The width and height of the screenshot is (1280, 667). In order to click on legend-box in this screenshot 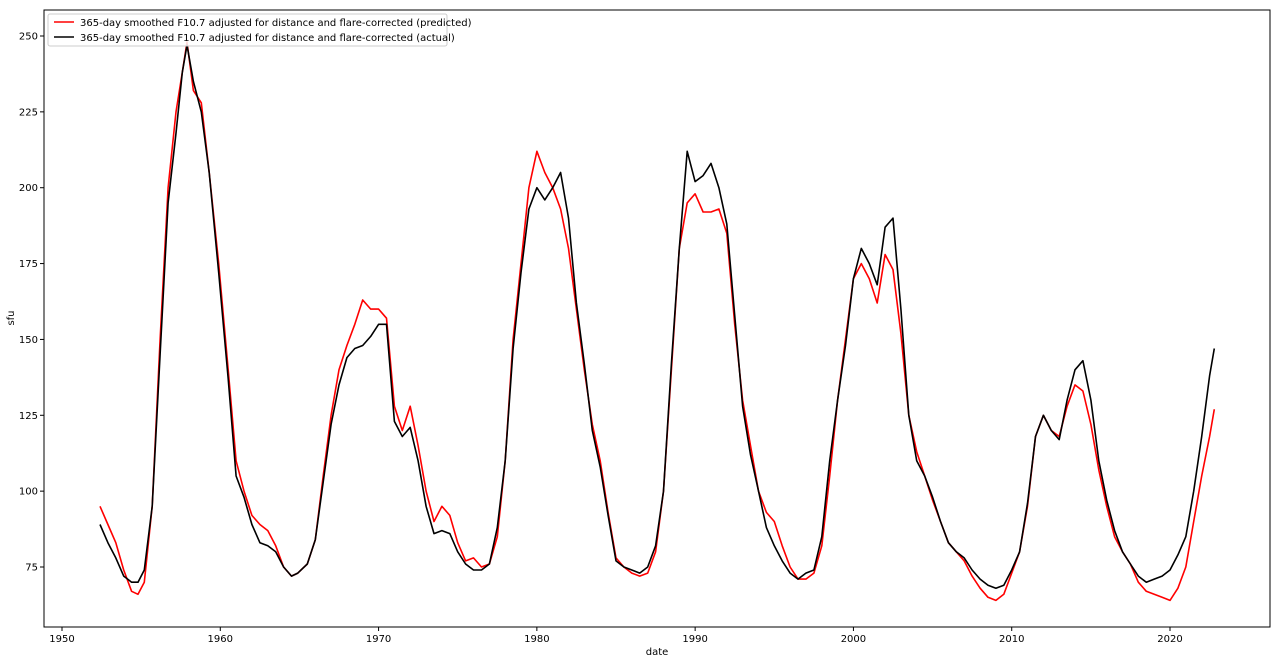, I will do `click(247, 30)`.